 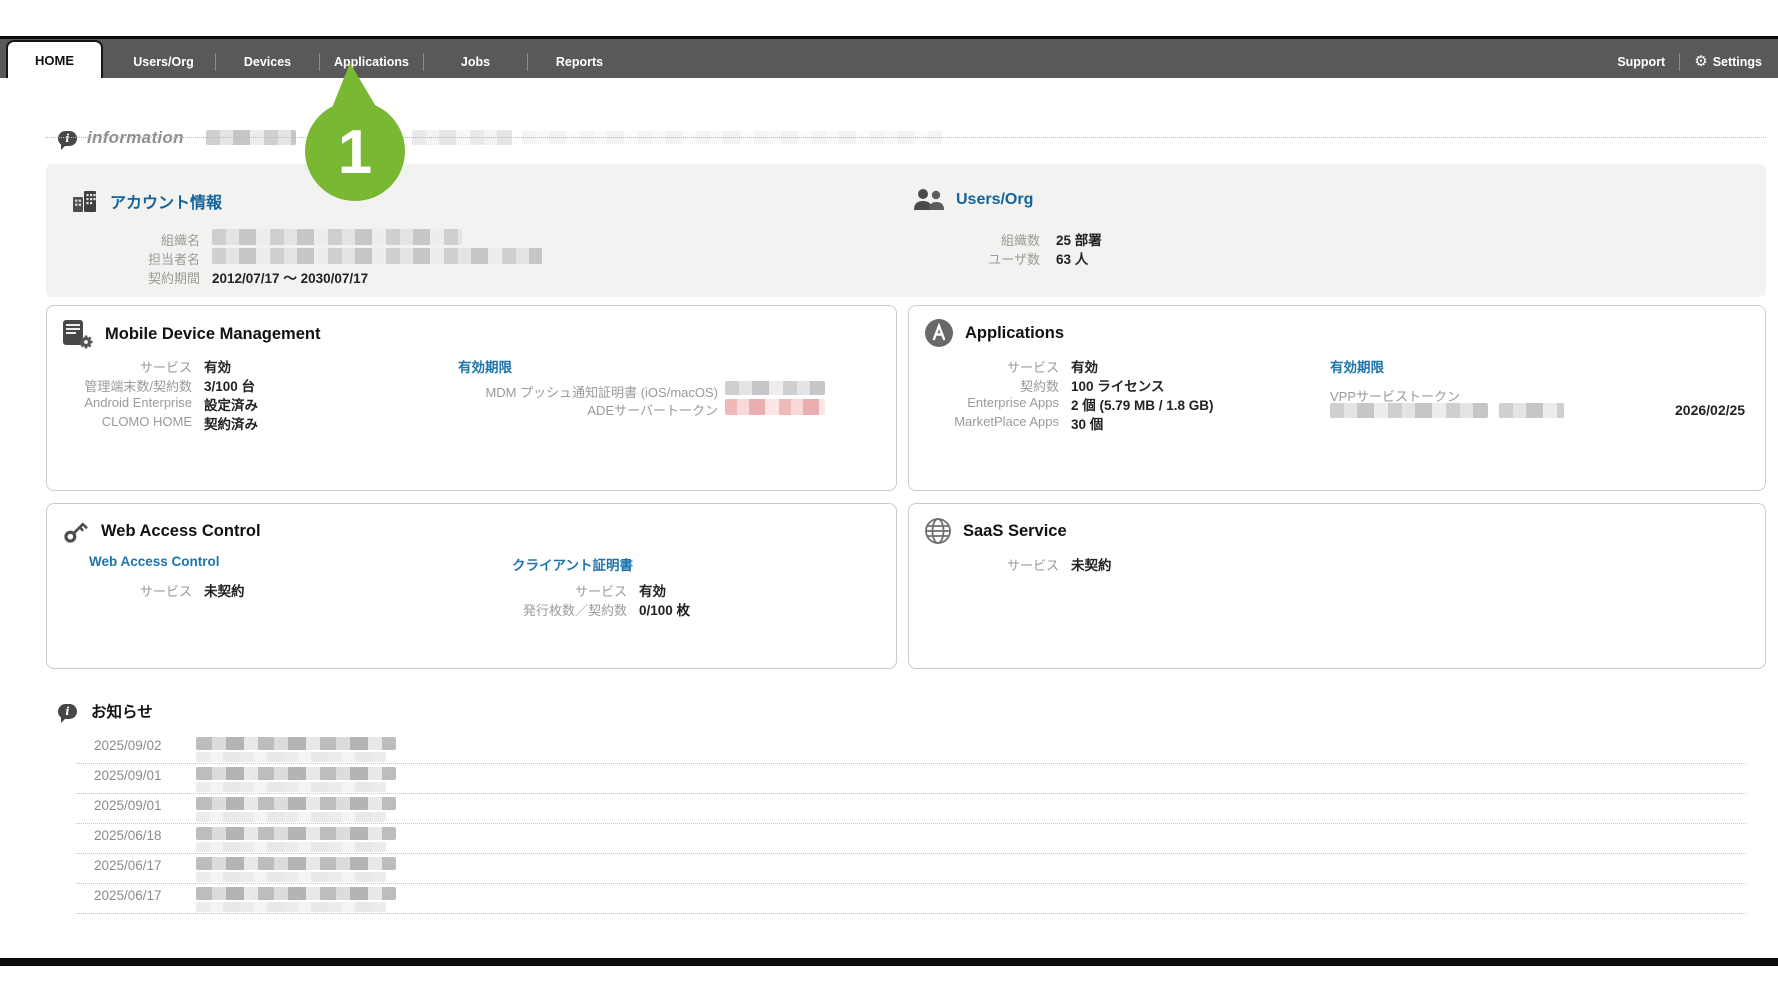 What do you see at coordinates (1087, 424) in the screenshot?
I see `apps-marketplace-value: 30 個` at bounding box center [1087, 424].